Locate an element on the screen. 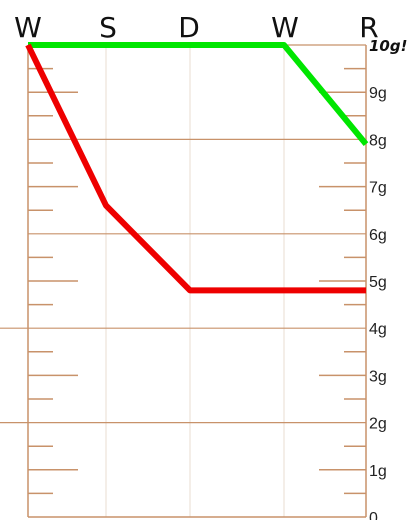 This screenshot has width=409, height=520. y-tick-label: 9g is located at coordinates (378, 93).